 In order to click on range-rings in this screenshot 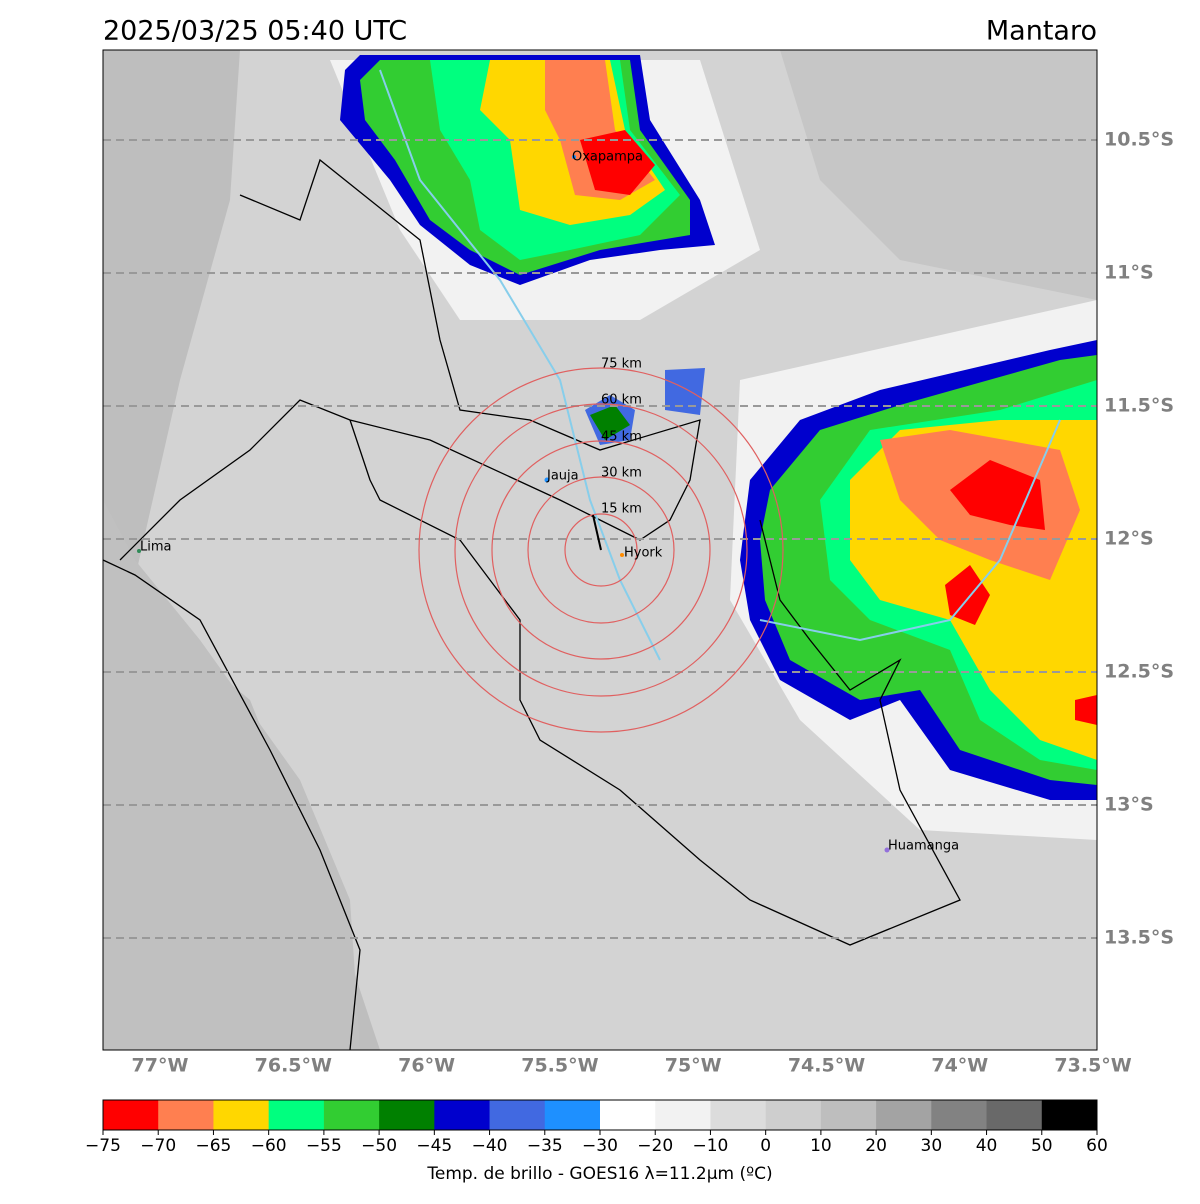, I will do `click(601, 550)`.